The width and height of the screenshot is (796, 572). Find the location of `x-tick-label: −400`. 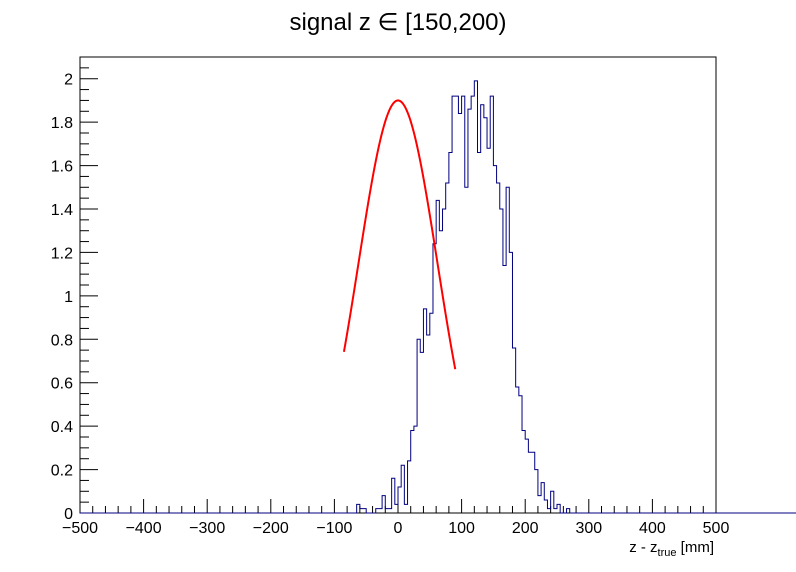

x-tick-label: −400 is located at coordinates (144, 528).